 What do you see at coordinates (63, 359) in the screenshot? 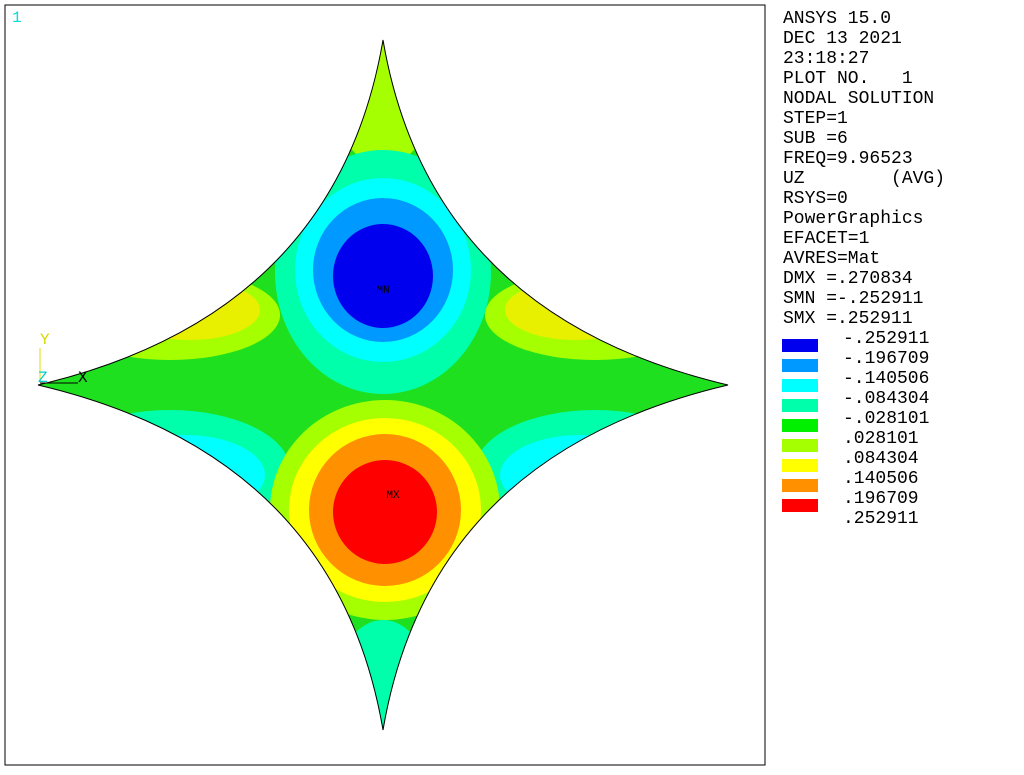
I see `axis-triad: Y X Z` at bounding box center [63, 359].